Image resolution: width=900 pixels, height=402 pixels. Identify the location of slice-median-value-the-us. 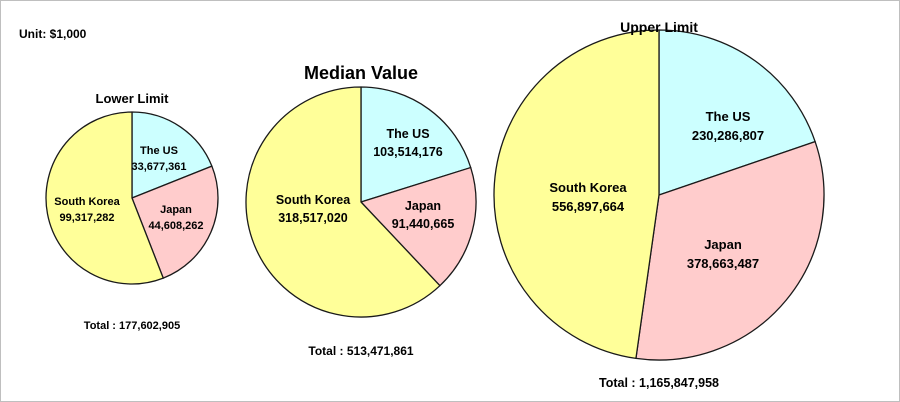
(416, 144).